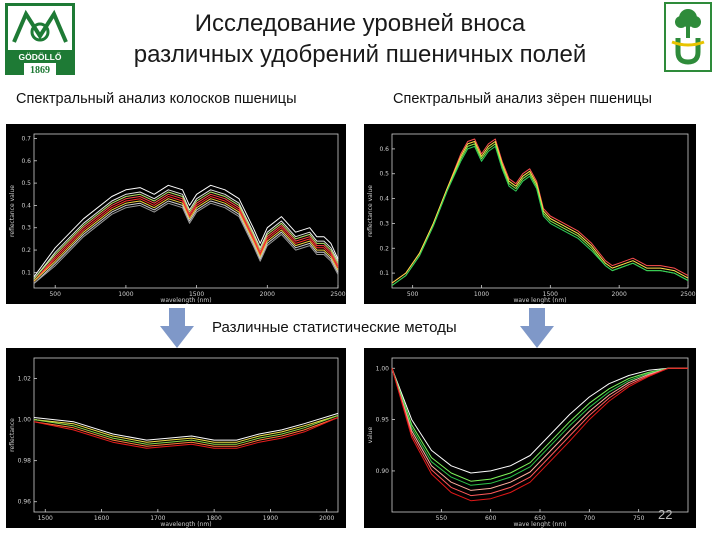 The width and height of the screenshot is (720, 540). Describe the element at coordinates (442, 518) in the screenshot. I see `x-tick-label: 550` at that location.